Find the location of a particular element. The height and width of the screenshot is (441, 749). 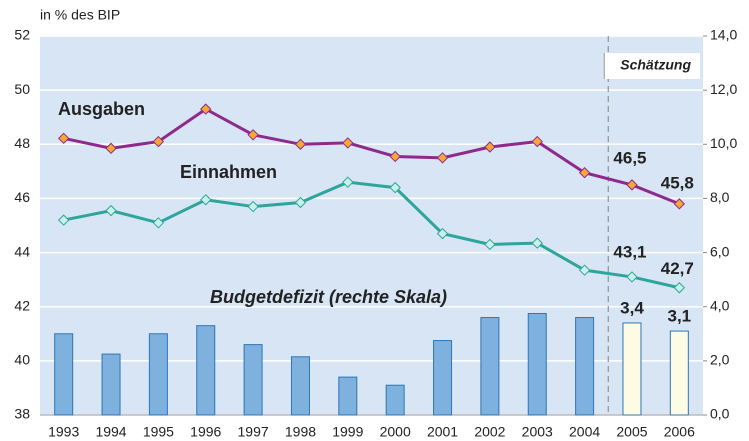

y2-tick-label: 2,0 is located at coordinates (720, 360).